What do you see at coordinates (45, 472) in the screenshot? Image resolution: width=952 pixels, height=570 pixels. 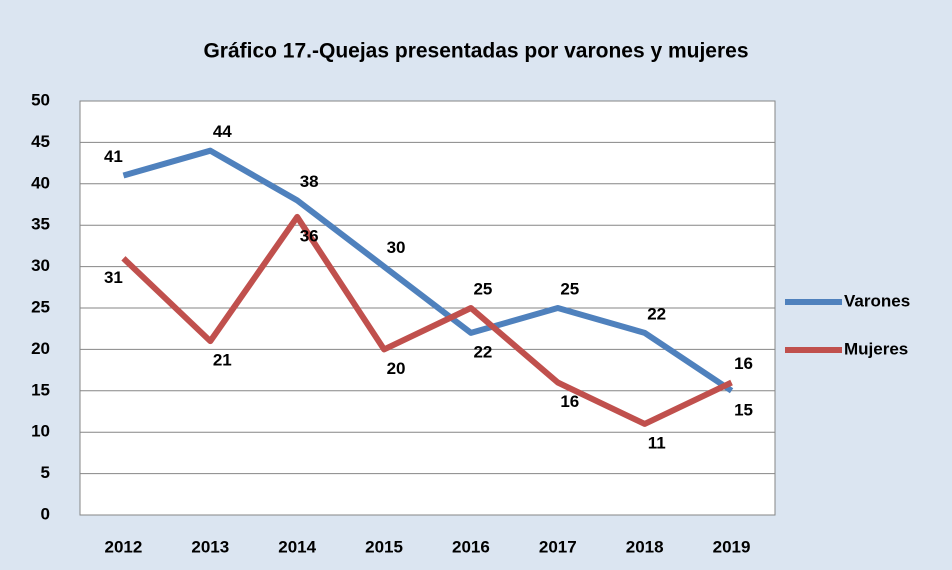 I see `y-tick-label: 5` at bounding box center [45, 472].